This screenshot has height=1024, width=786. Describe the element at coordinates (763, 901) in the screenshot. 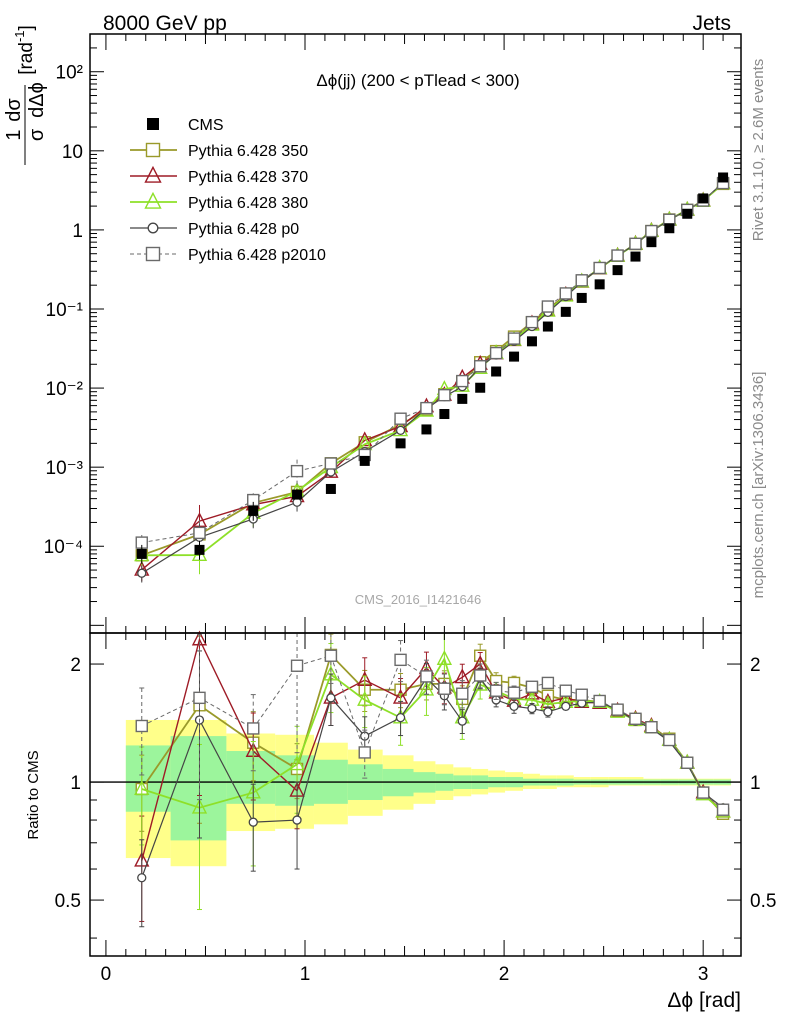

I see `ratio-tick-label-right: 0.5` at that location.